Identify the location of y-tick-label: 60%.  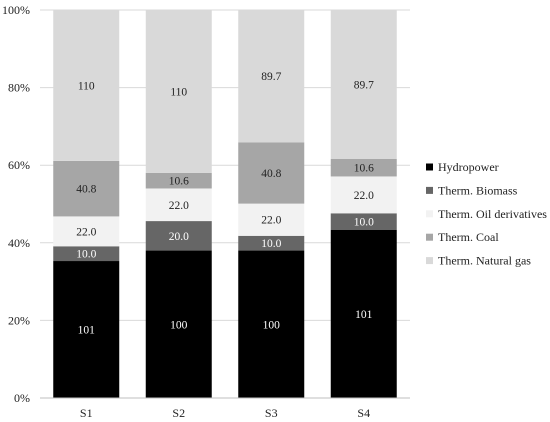
(19, 165).